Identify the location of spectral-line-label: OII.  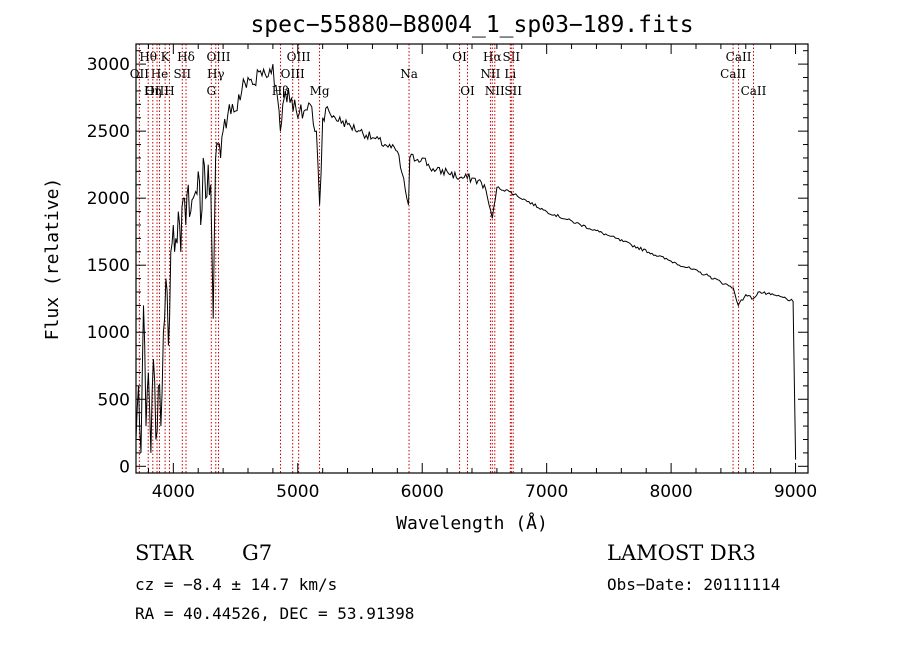
(140, 74).